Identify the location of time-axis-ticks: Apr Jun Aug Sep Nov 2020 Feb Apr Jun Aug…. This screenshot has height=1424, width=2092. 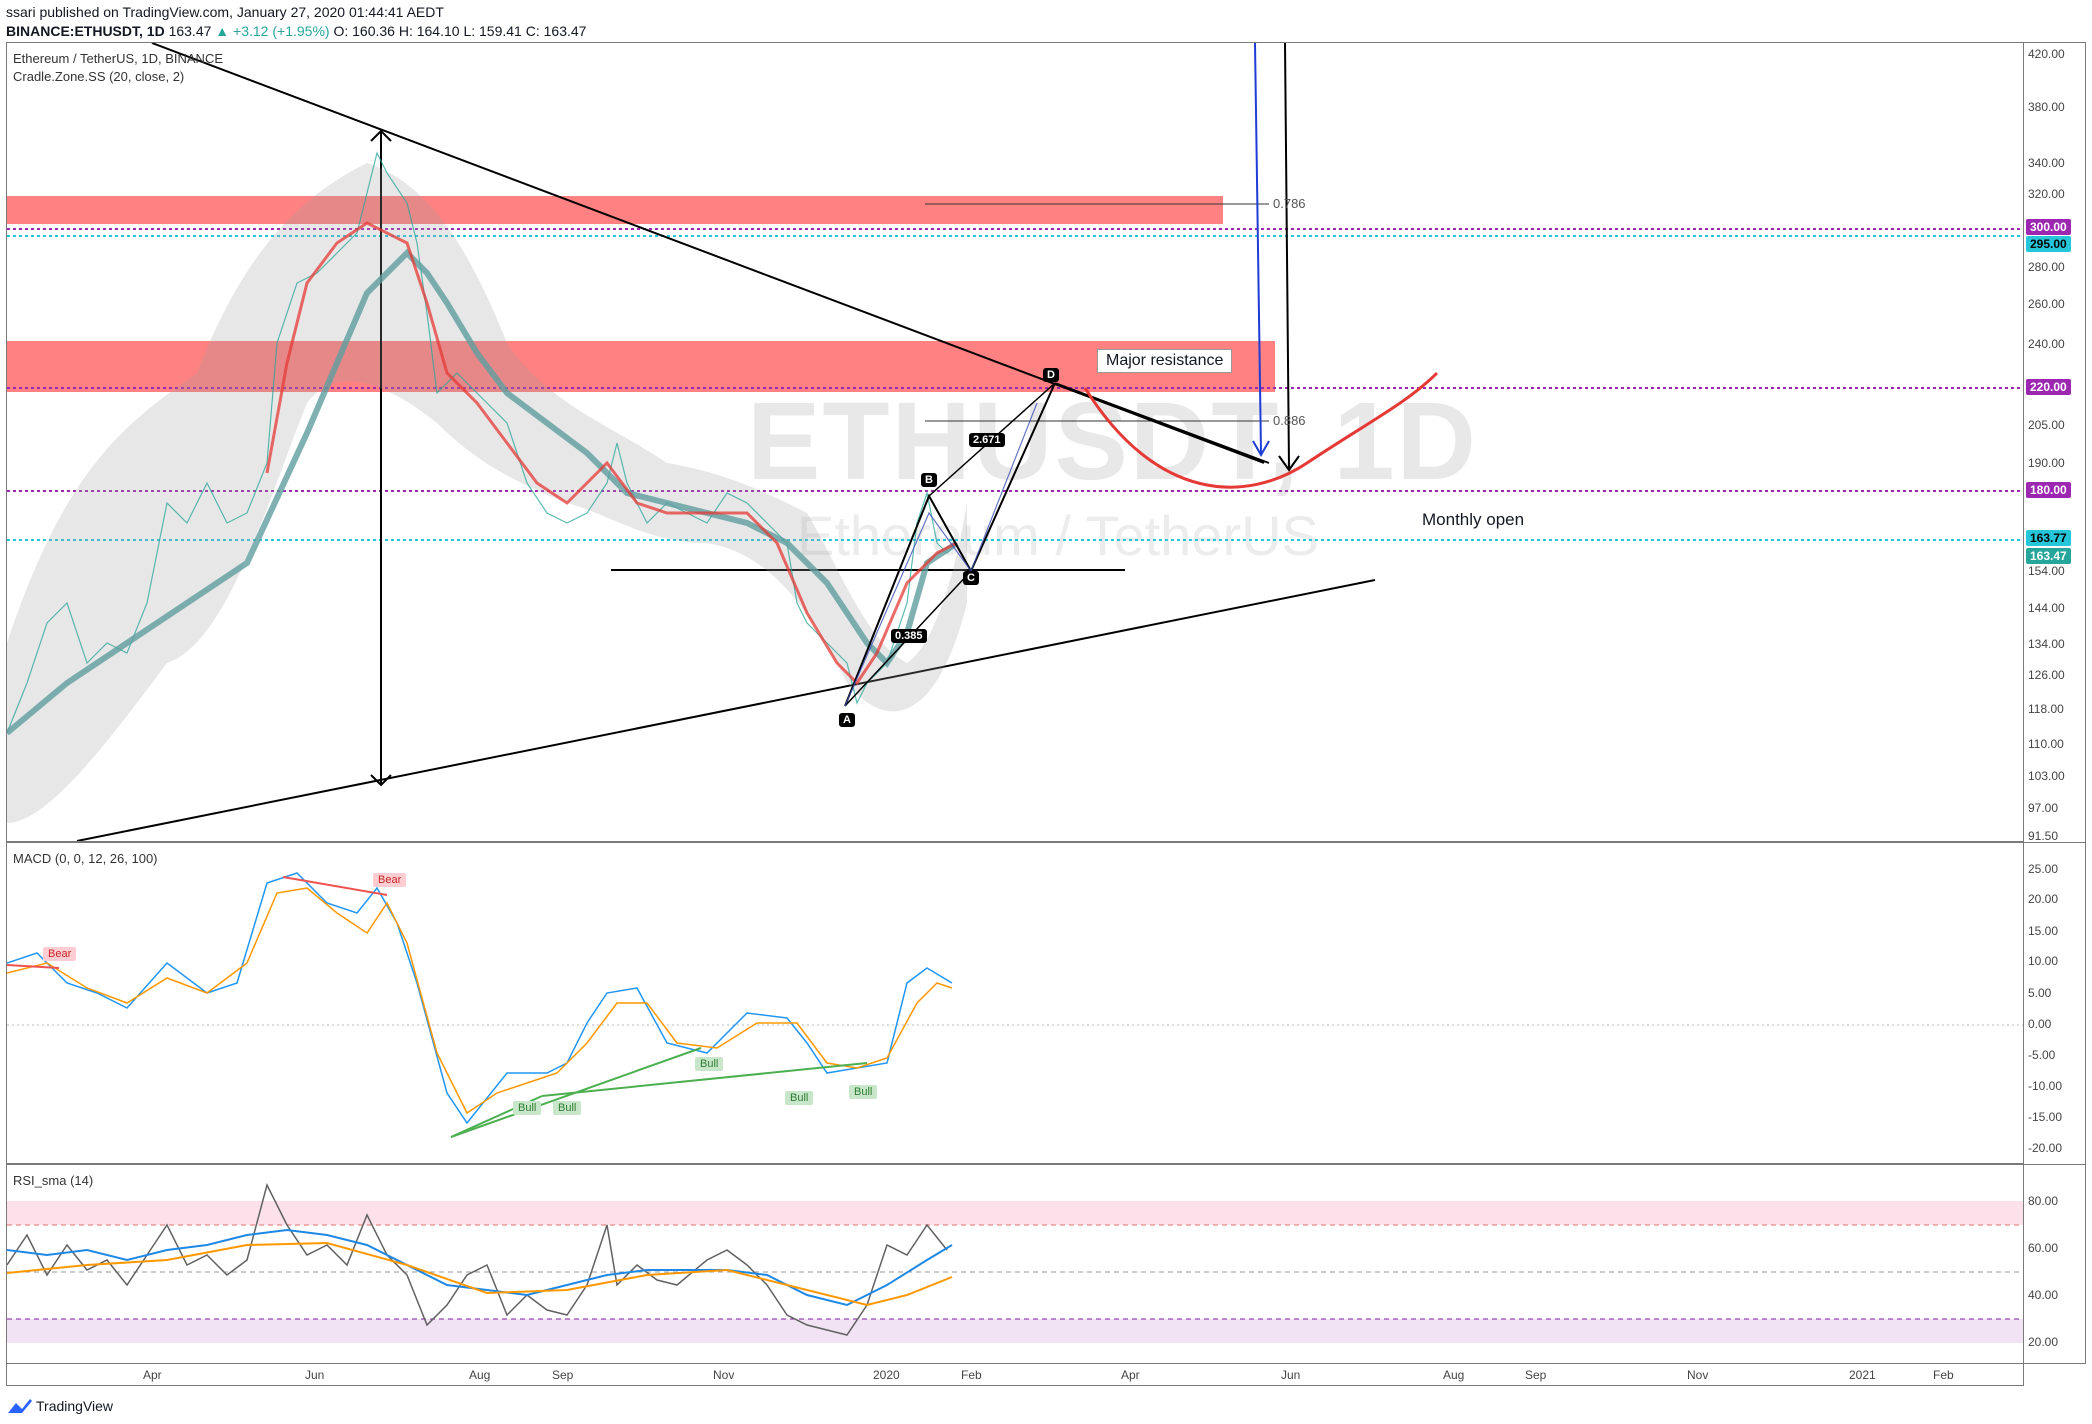
(1048, 1375).